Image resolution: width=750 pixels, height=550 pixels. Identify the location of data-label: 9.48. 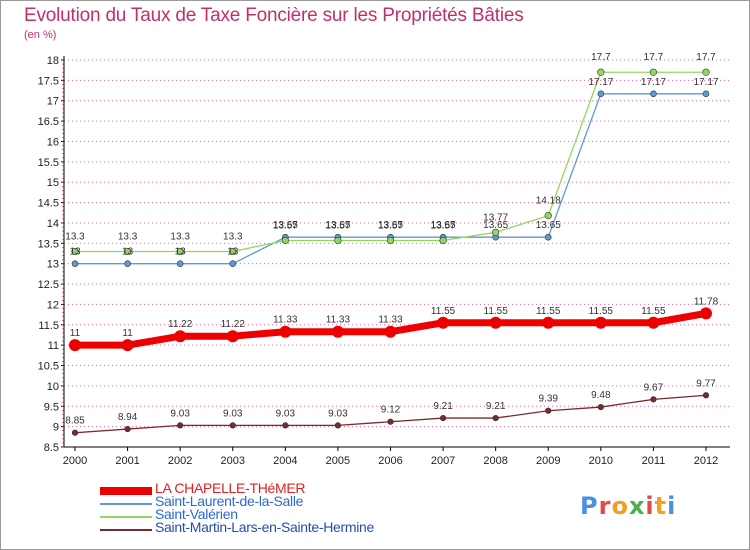
(601, 395).